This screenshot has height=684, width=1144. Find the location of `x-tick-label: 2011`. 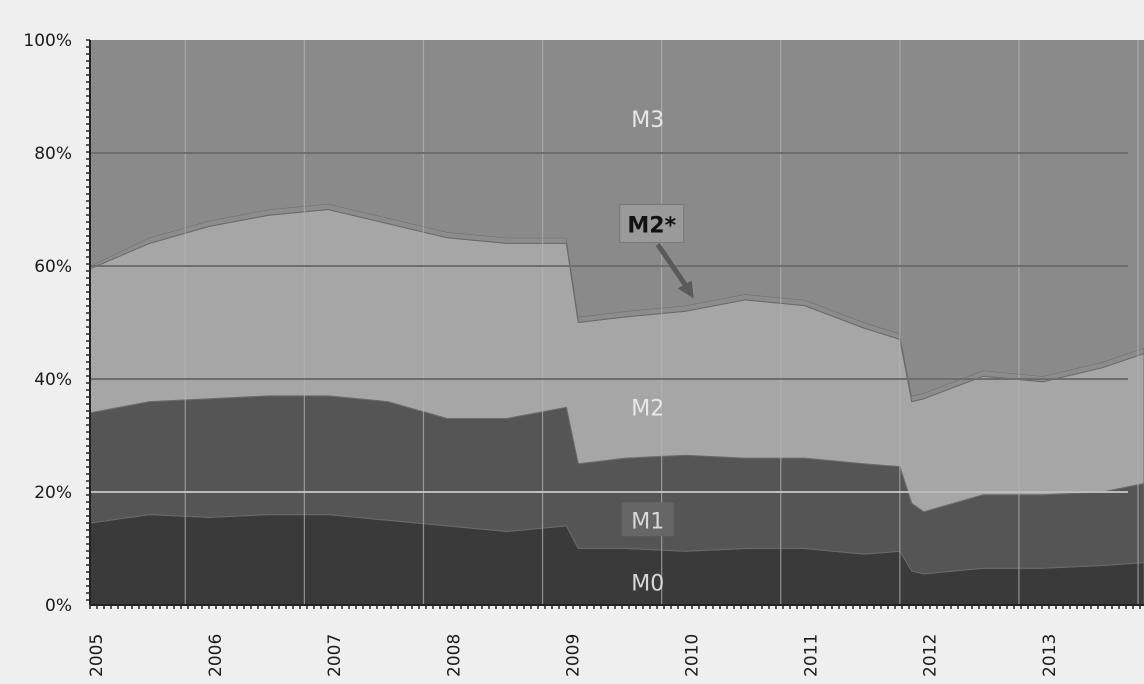

x-tick-label: 2011 is located at coordinates (812, 655).